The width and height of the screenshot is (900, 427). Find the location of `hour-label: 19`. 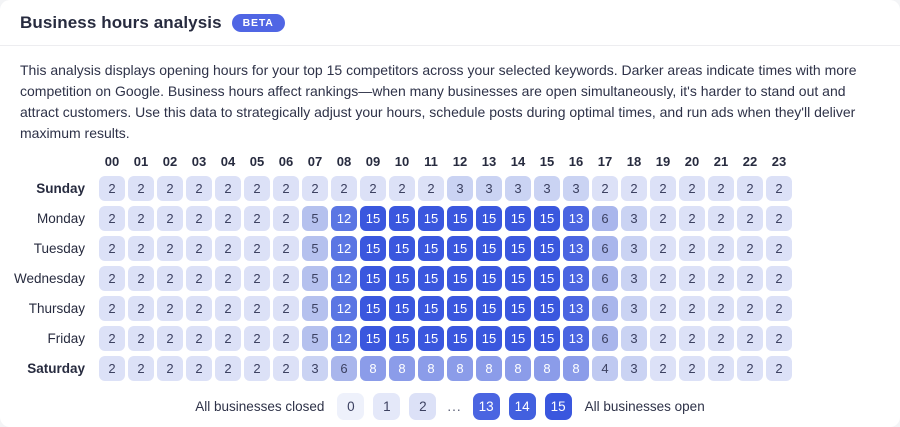

hour-label: 19 is located at coordinates (663, 161).